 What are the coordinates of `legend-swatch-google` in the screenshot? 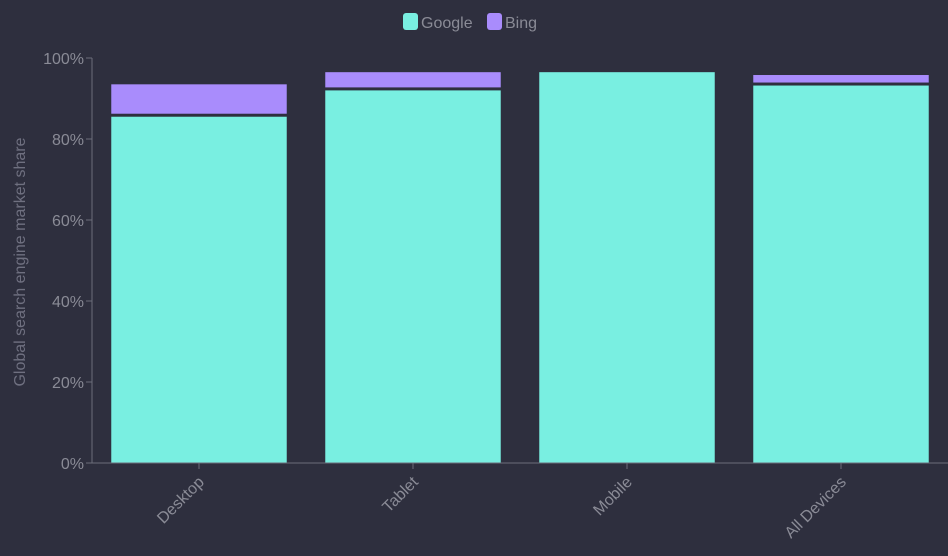 It's located at (410, 21).